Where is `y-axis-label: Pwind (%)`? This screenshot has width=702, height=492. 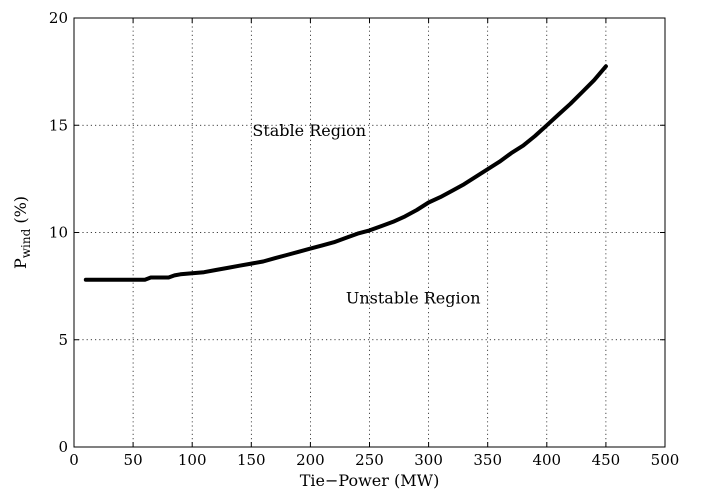
y-axis-label: Pwind (%) is located at coordinates (22, 232).